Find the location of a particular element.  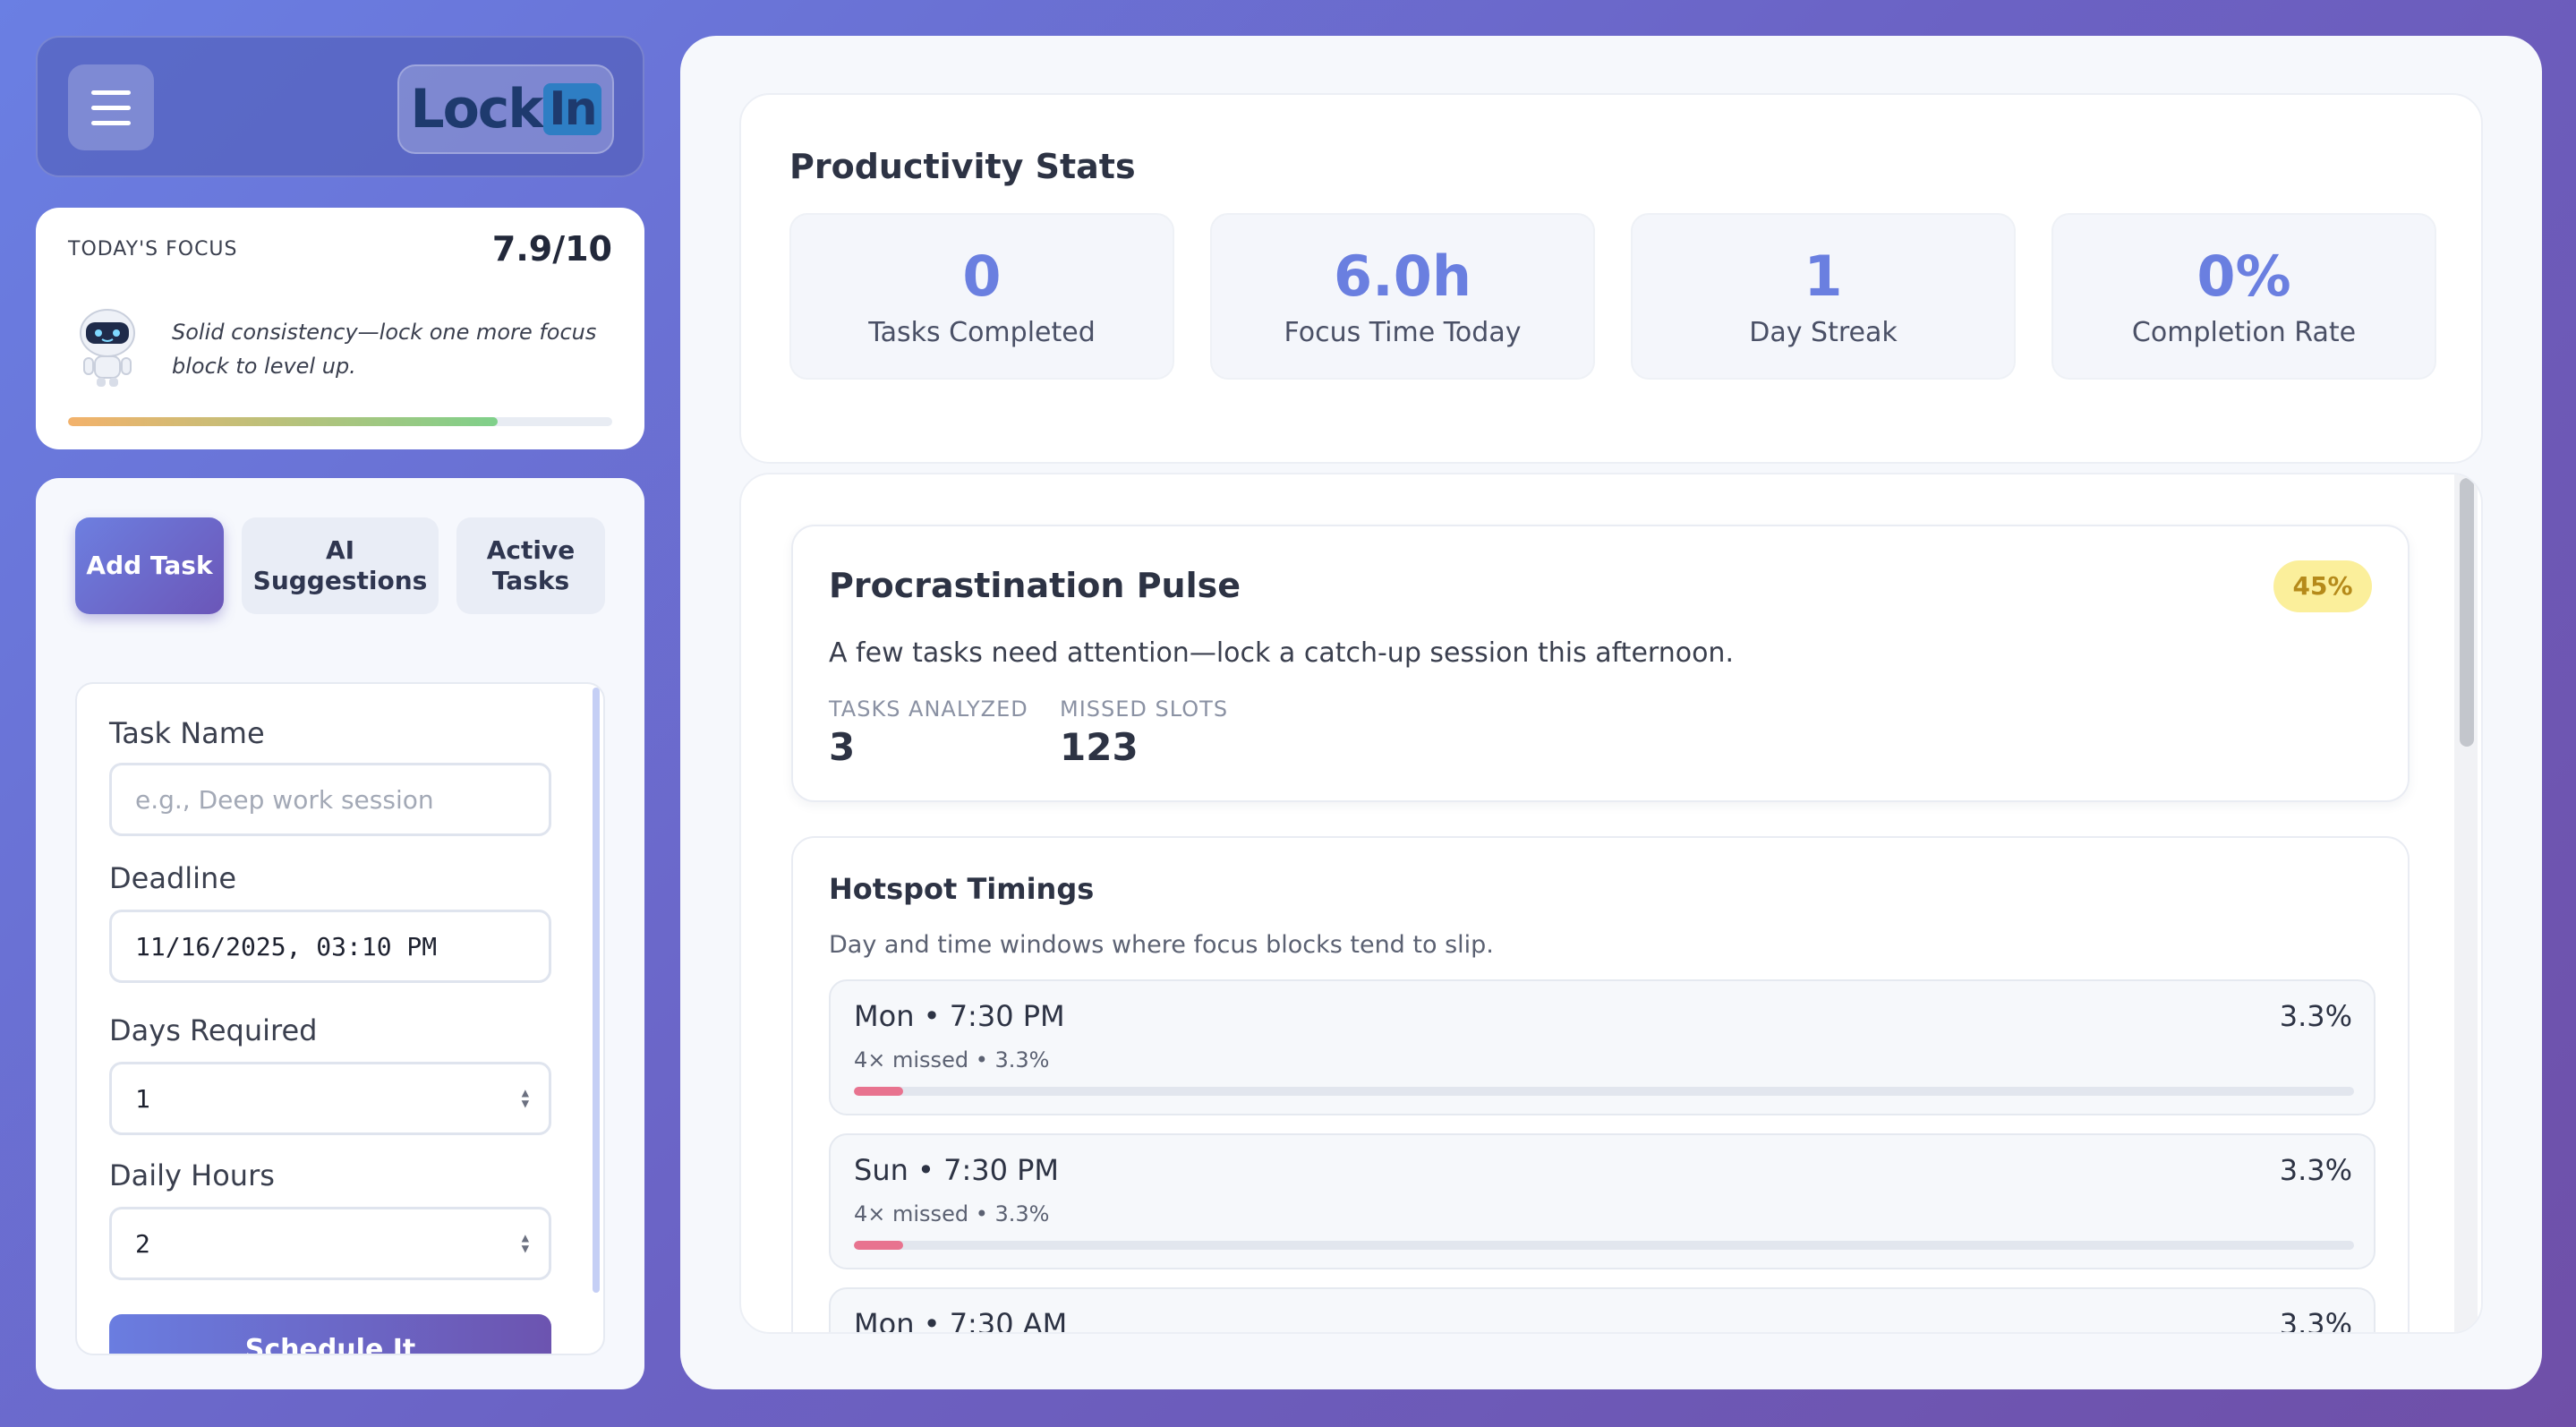

focus-progress-fill is located at coordinates (283, 422).